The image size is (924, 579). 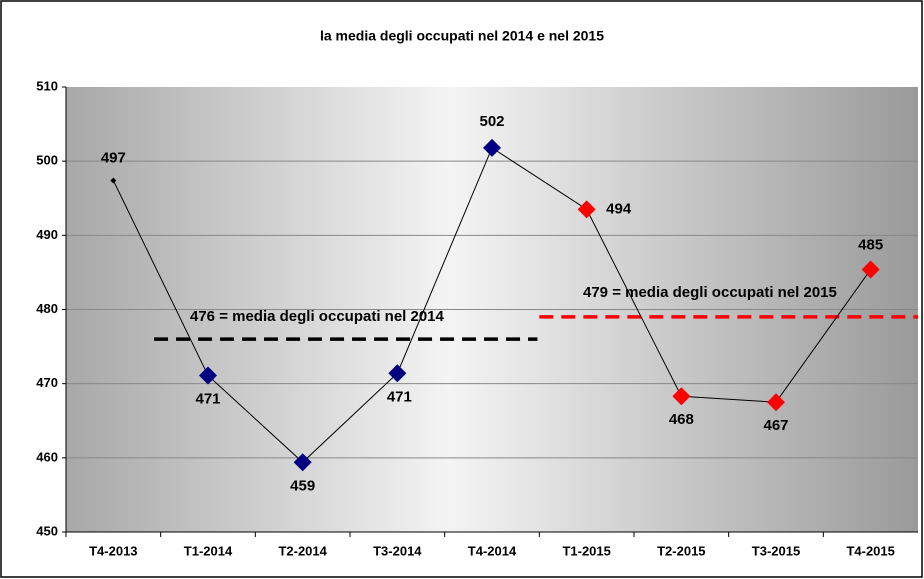 What do you see at coordinates (681, 419) in the screenshot?
I see `data-label: 468` at bounding box center [681, 419].